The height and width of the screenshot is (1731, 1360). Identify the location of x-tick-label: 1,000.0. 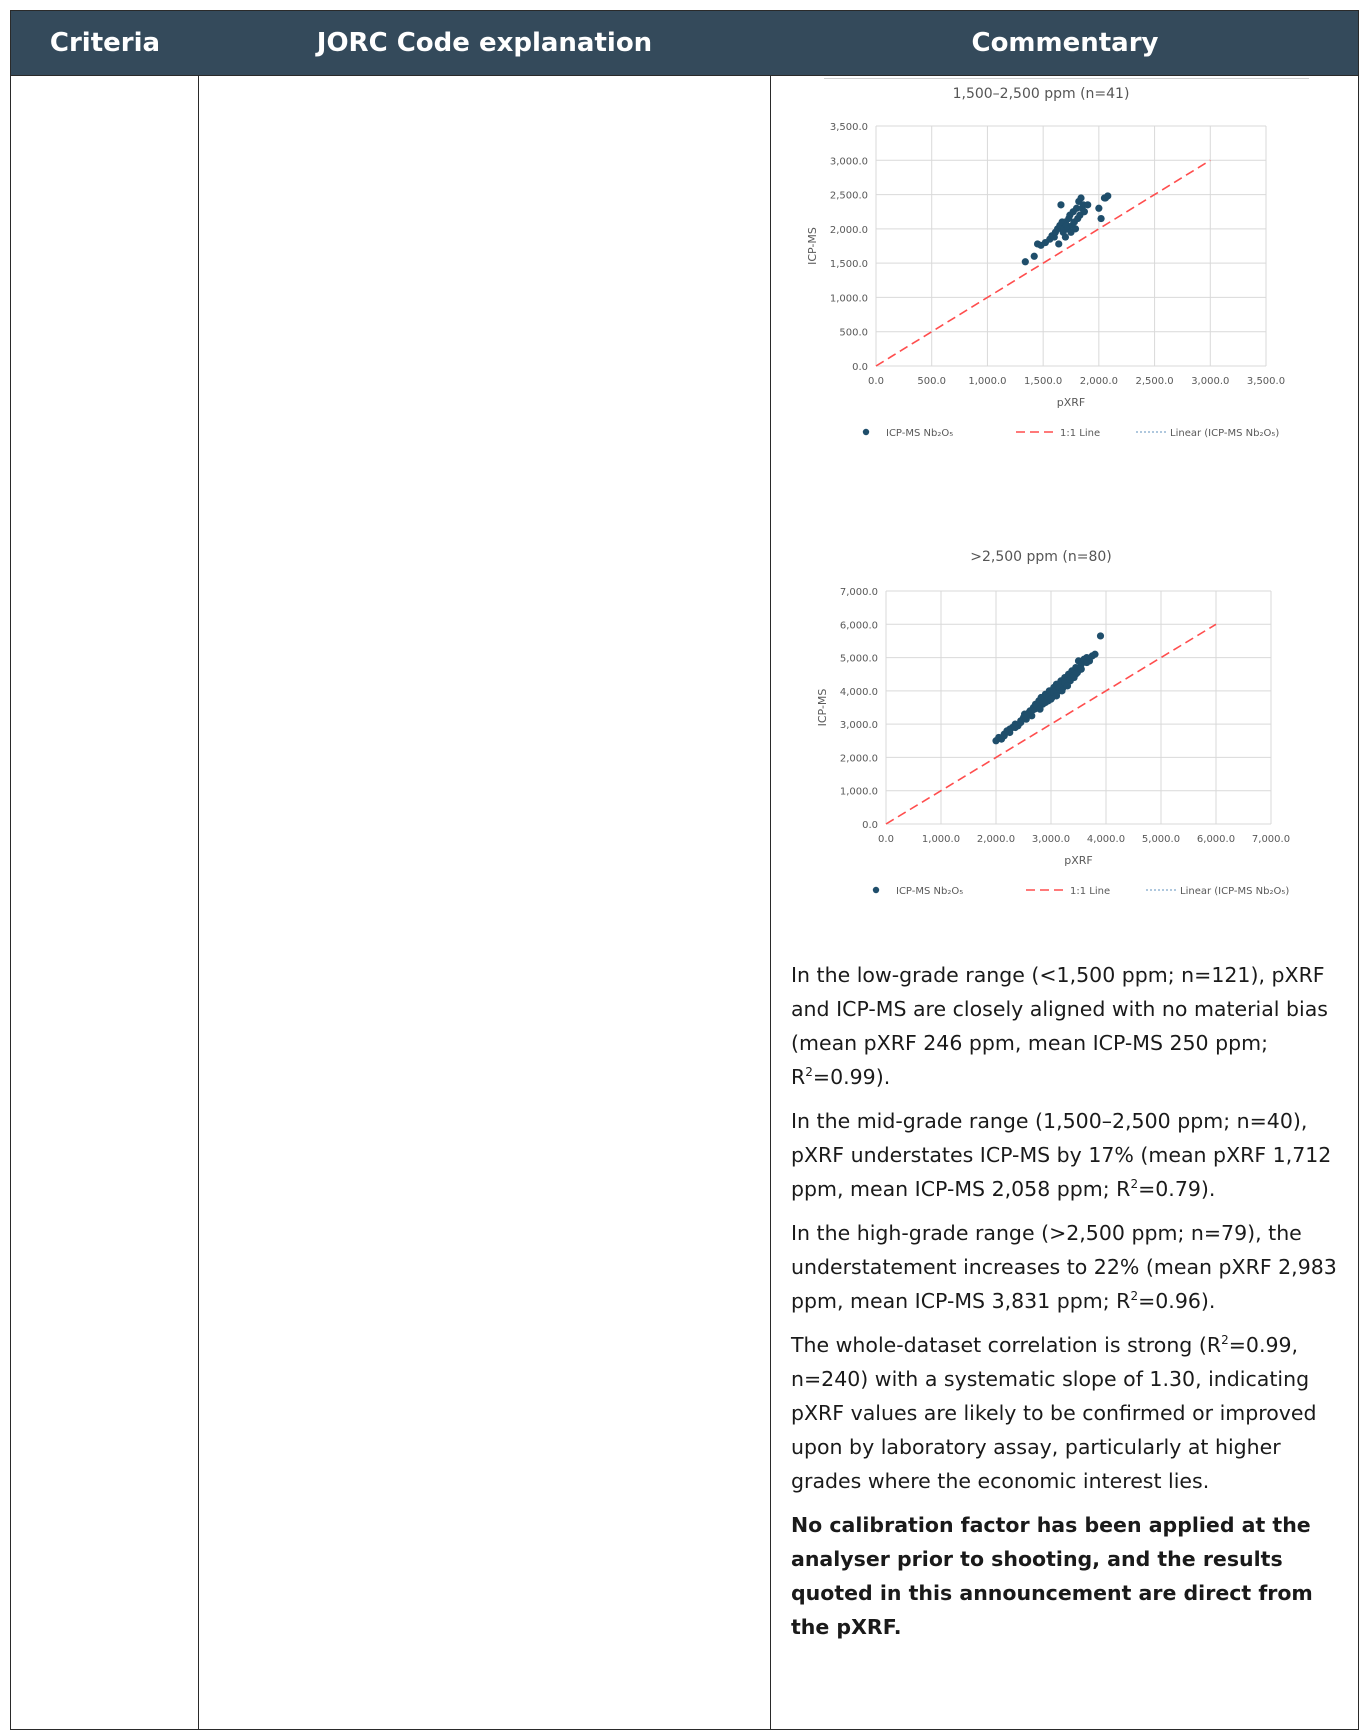
(941, 839).